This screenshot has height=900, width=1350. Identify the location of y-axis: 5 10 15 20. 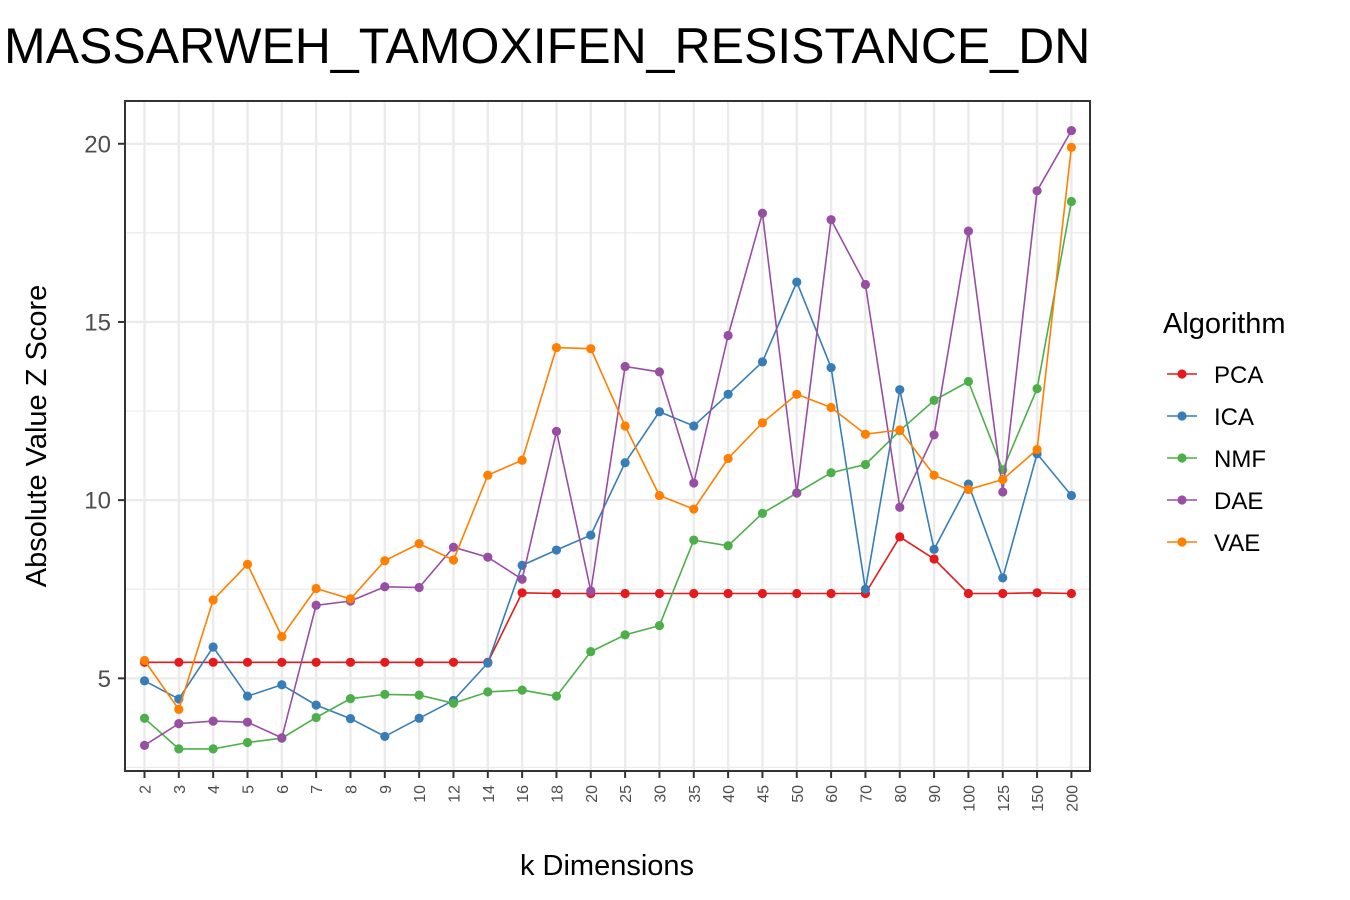
(104, 412).